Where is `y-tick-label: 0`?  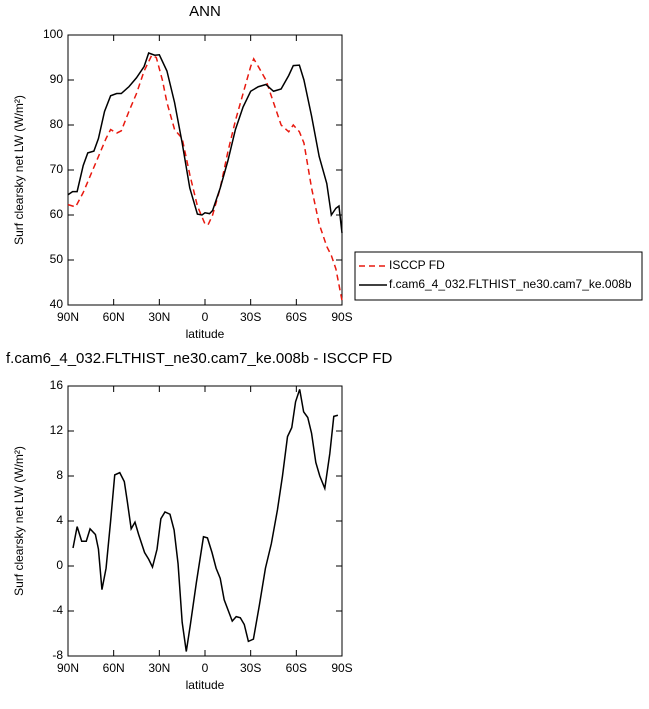
y-tick-label: 0 is located at coordinates (59, 565).